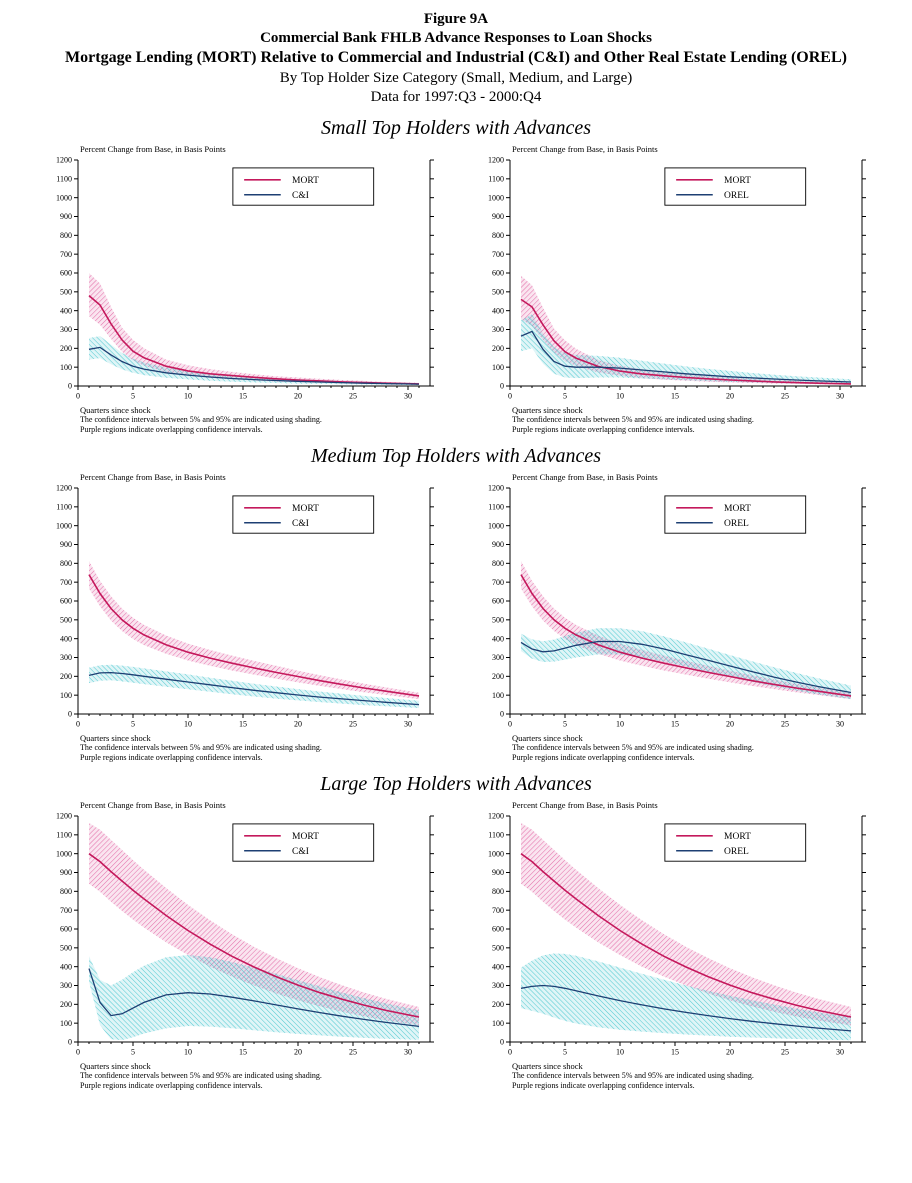  What do you see at coordinates (456, 784) in the screenshot?
I see `section-title-large: Large Top Holders with Advances` at bounding box center [456, 784].